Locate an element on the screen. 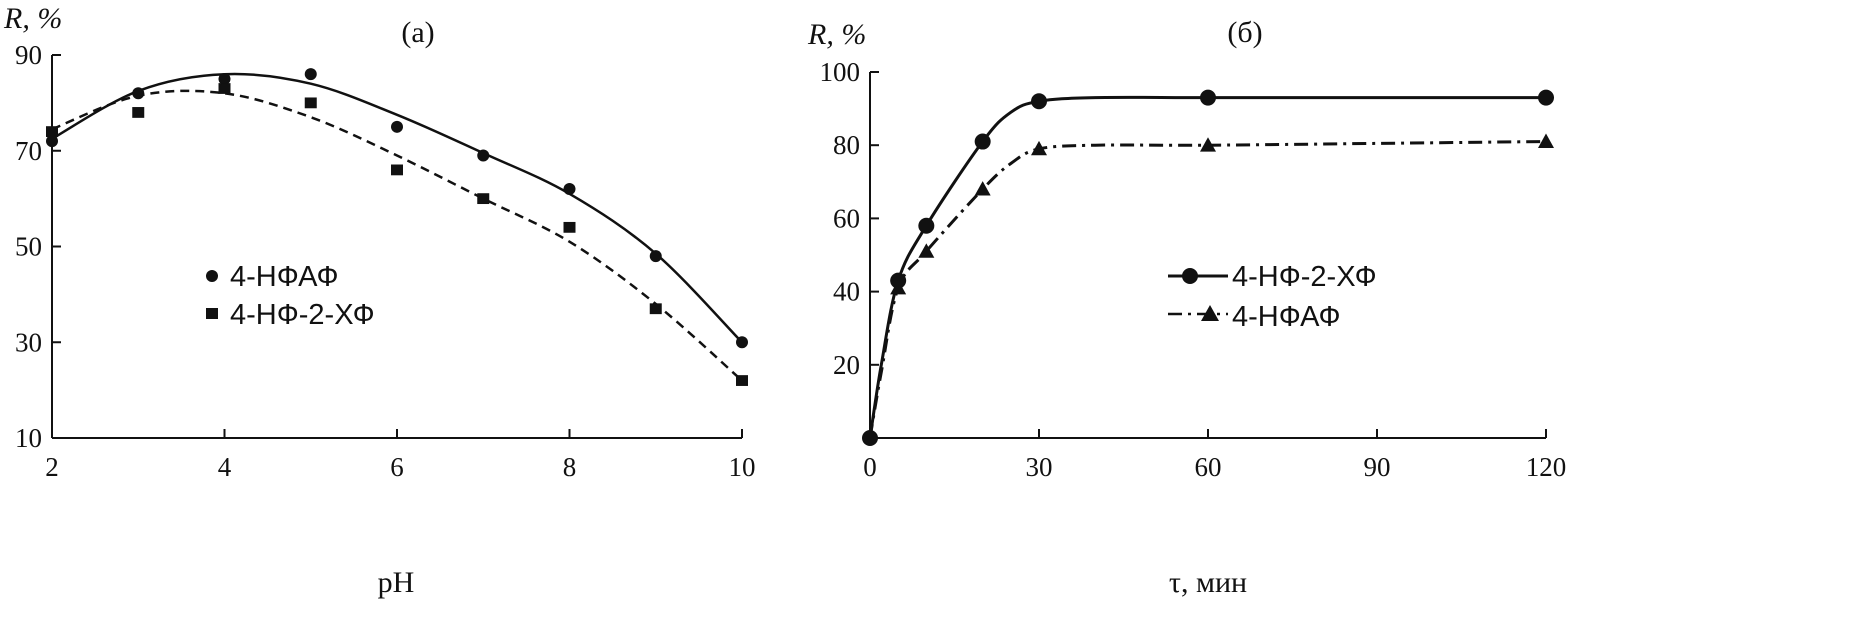 The image size is (1869, 631). y-tick-label-b-1: 40 is located at coordinates (846, 292).